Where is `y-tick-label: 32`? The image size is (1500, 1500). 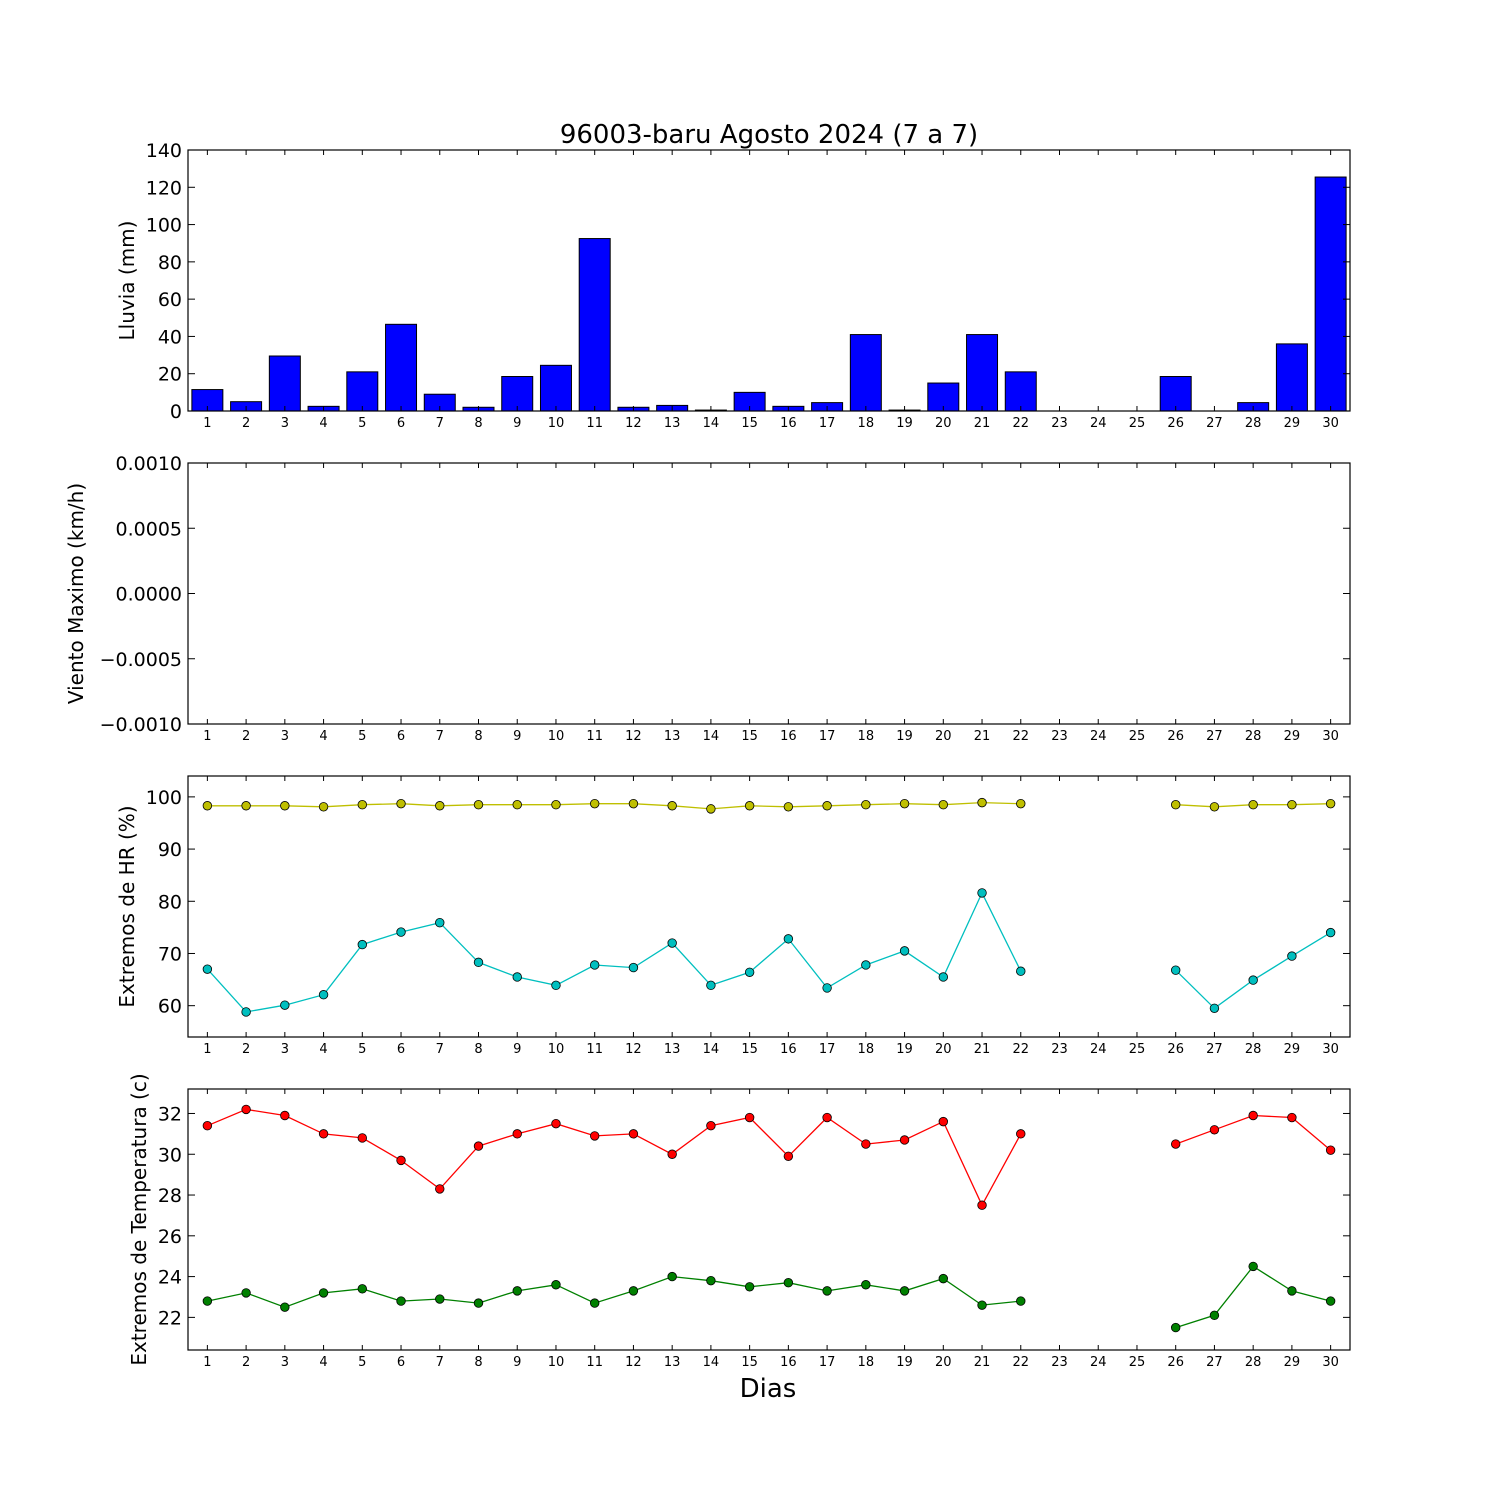
y-tick-label: 32 is located at coordinates (170, 1114).